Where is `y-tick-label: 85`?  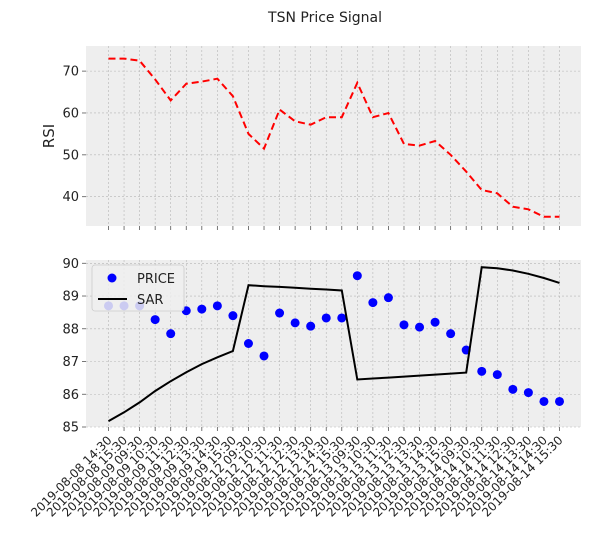
y-tick-label: 85 is located at coordinates (70, 428).